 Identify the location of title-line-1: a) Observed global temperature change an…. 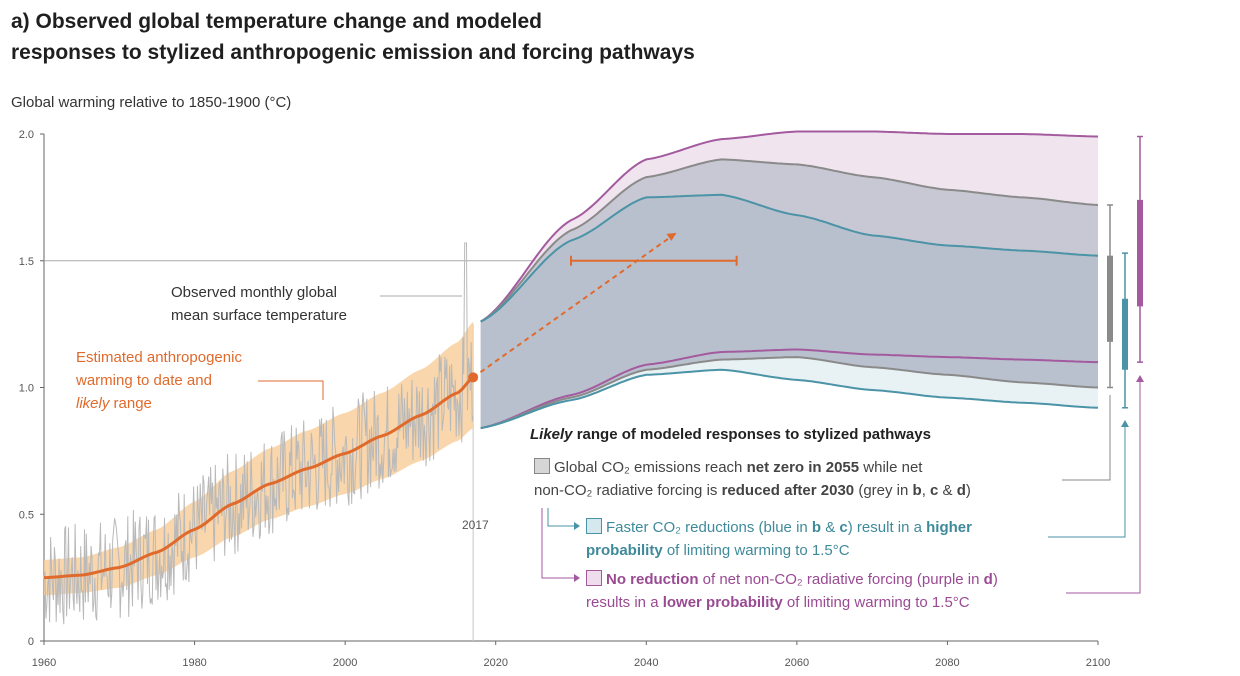
(276, 21).